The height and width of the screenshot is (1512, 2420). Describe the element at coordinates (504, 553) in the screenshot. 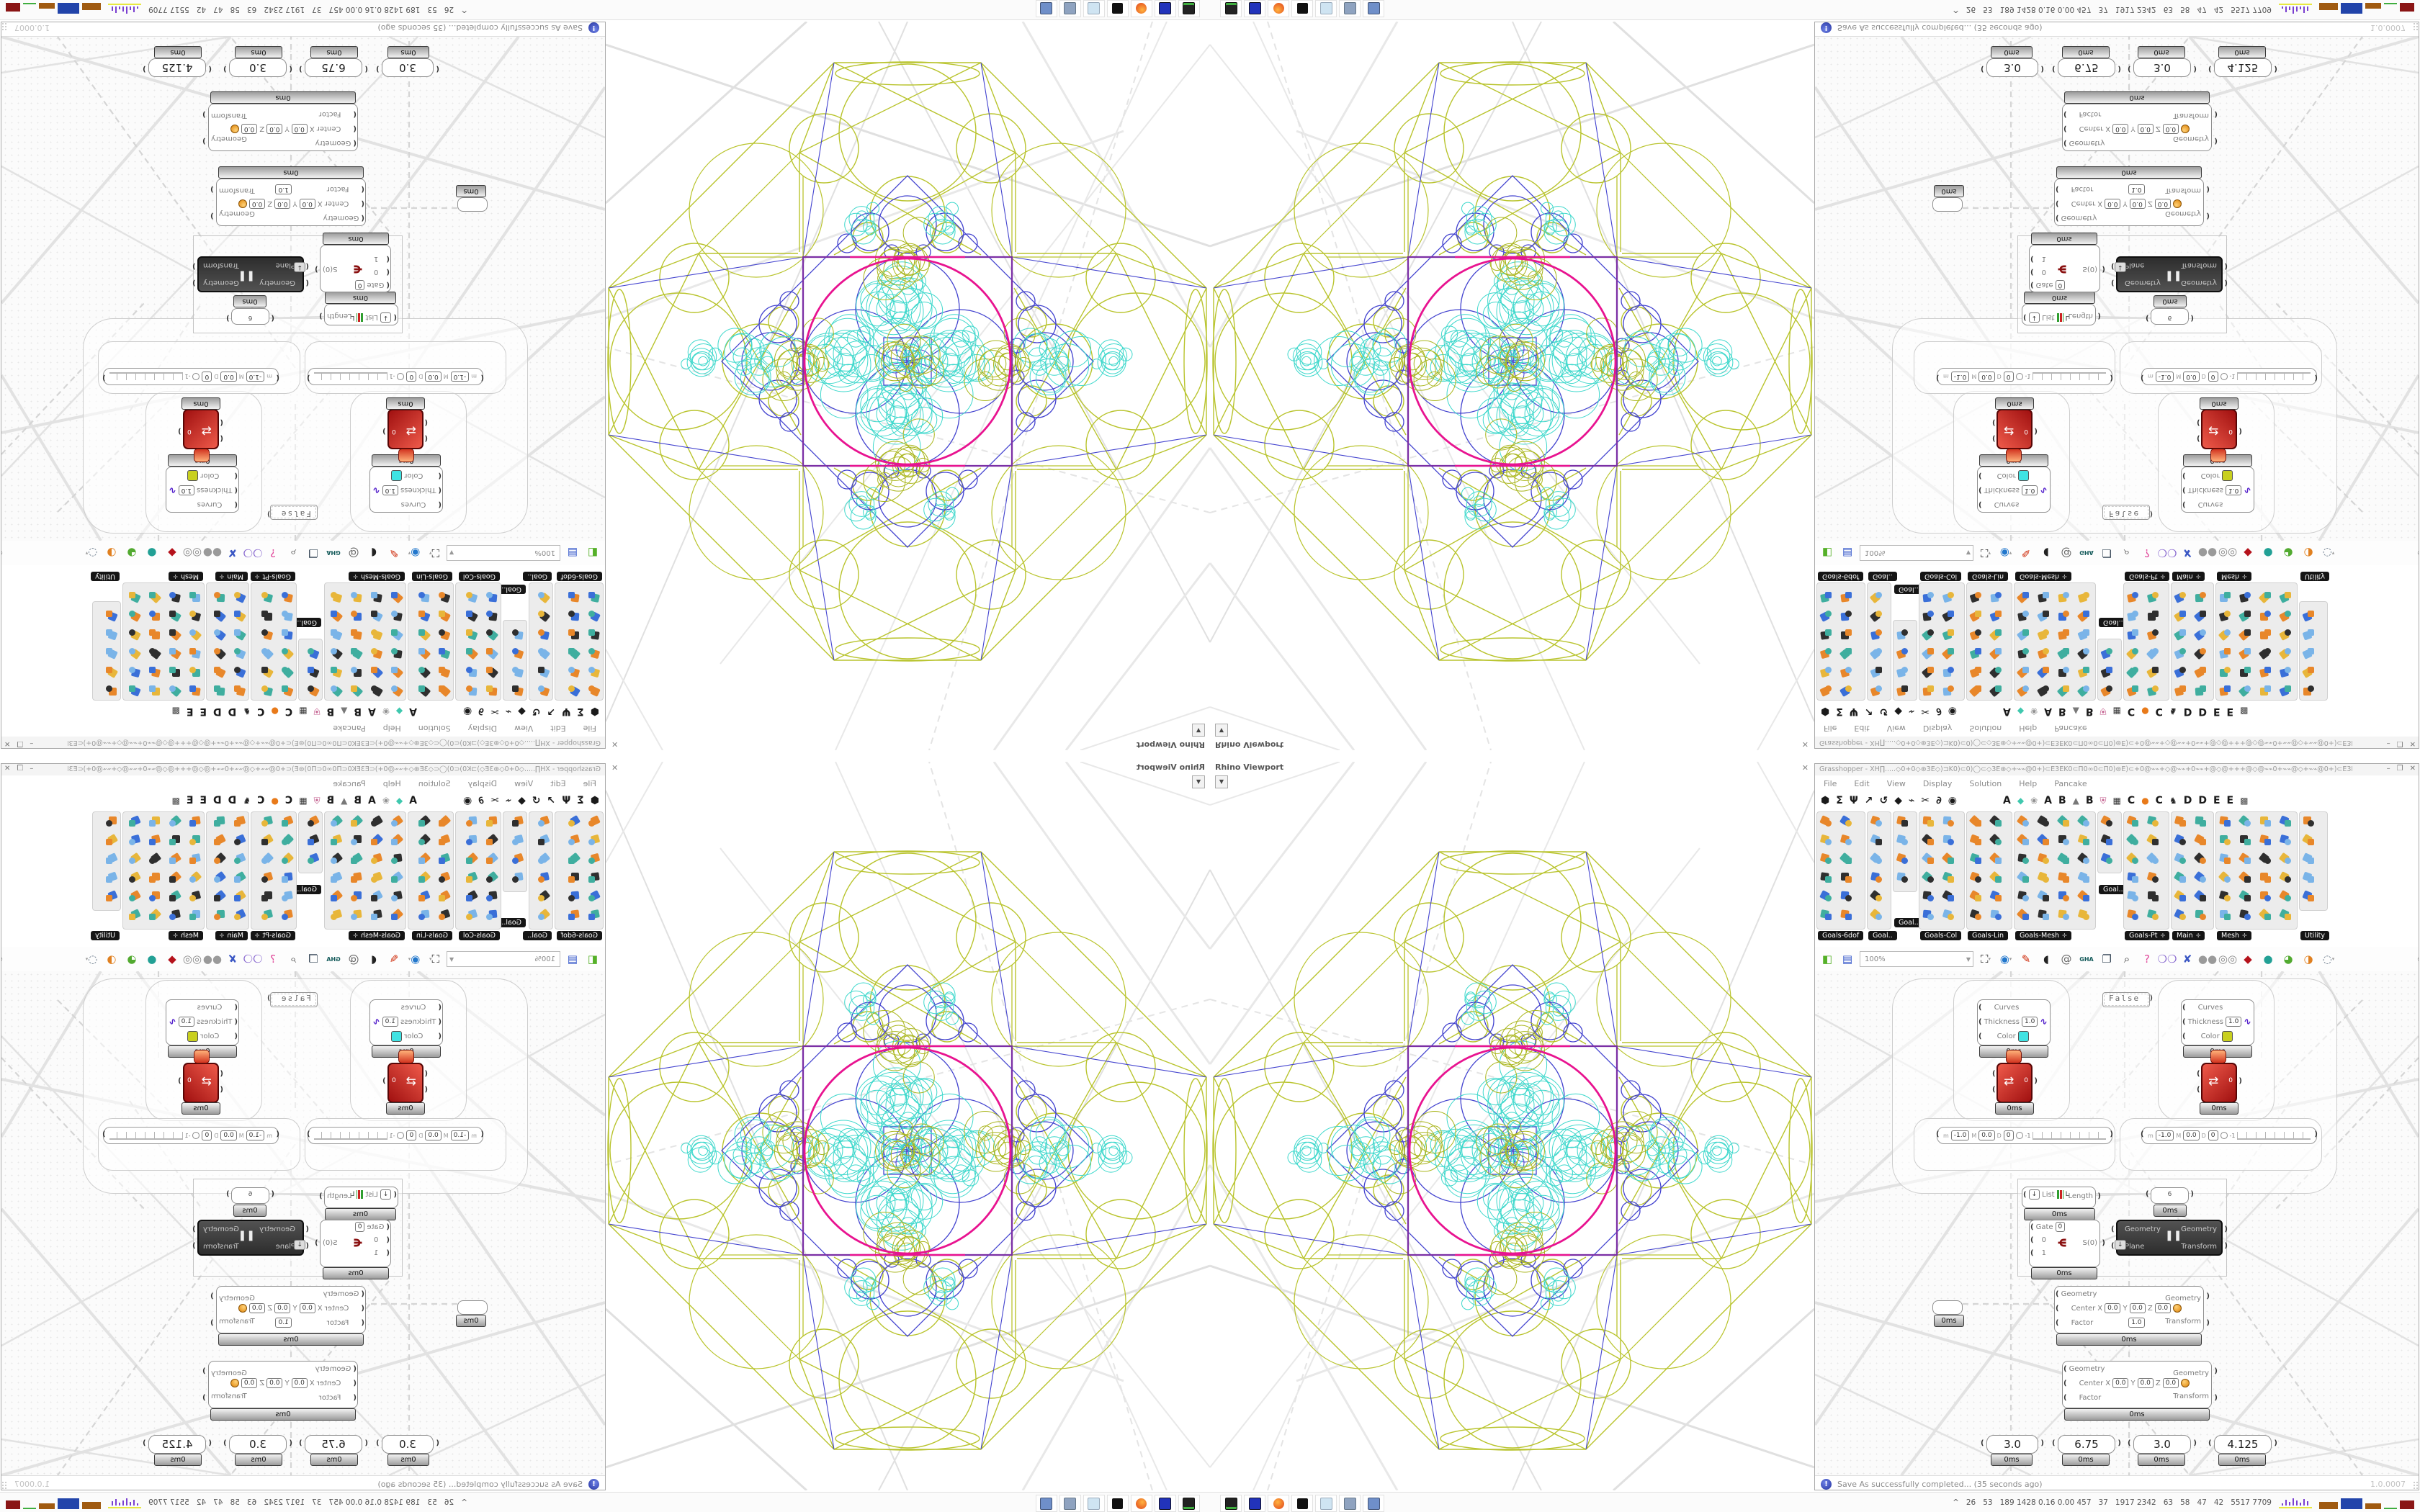

I see `zoom-select: 100% ▼` at that location.